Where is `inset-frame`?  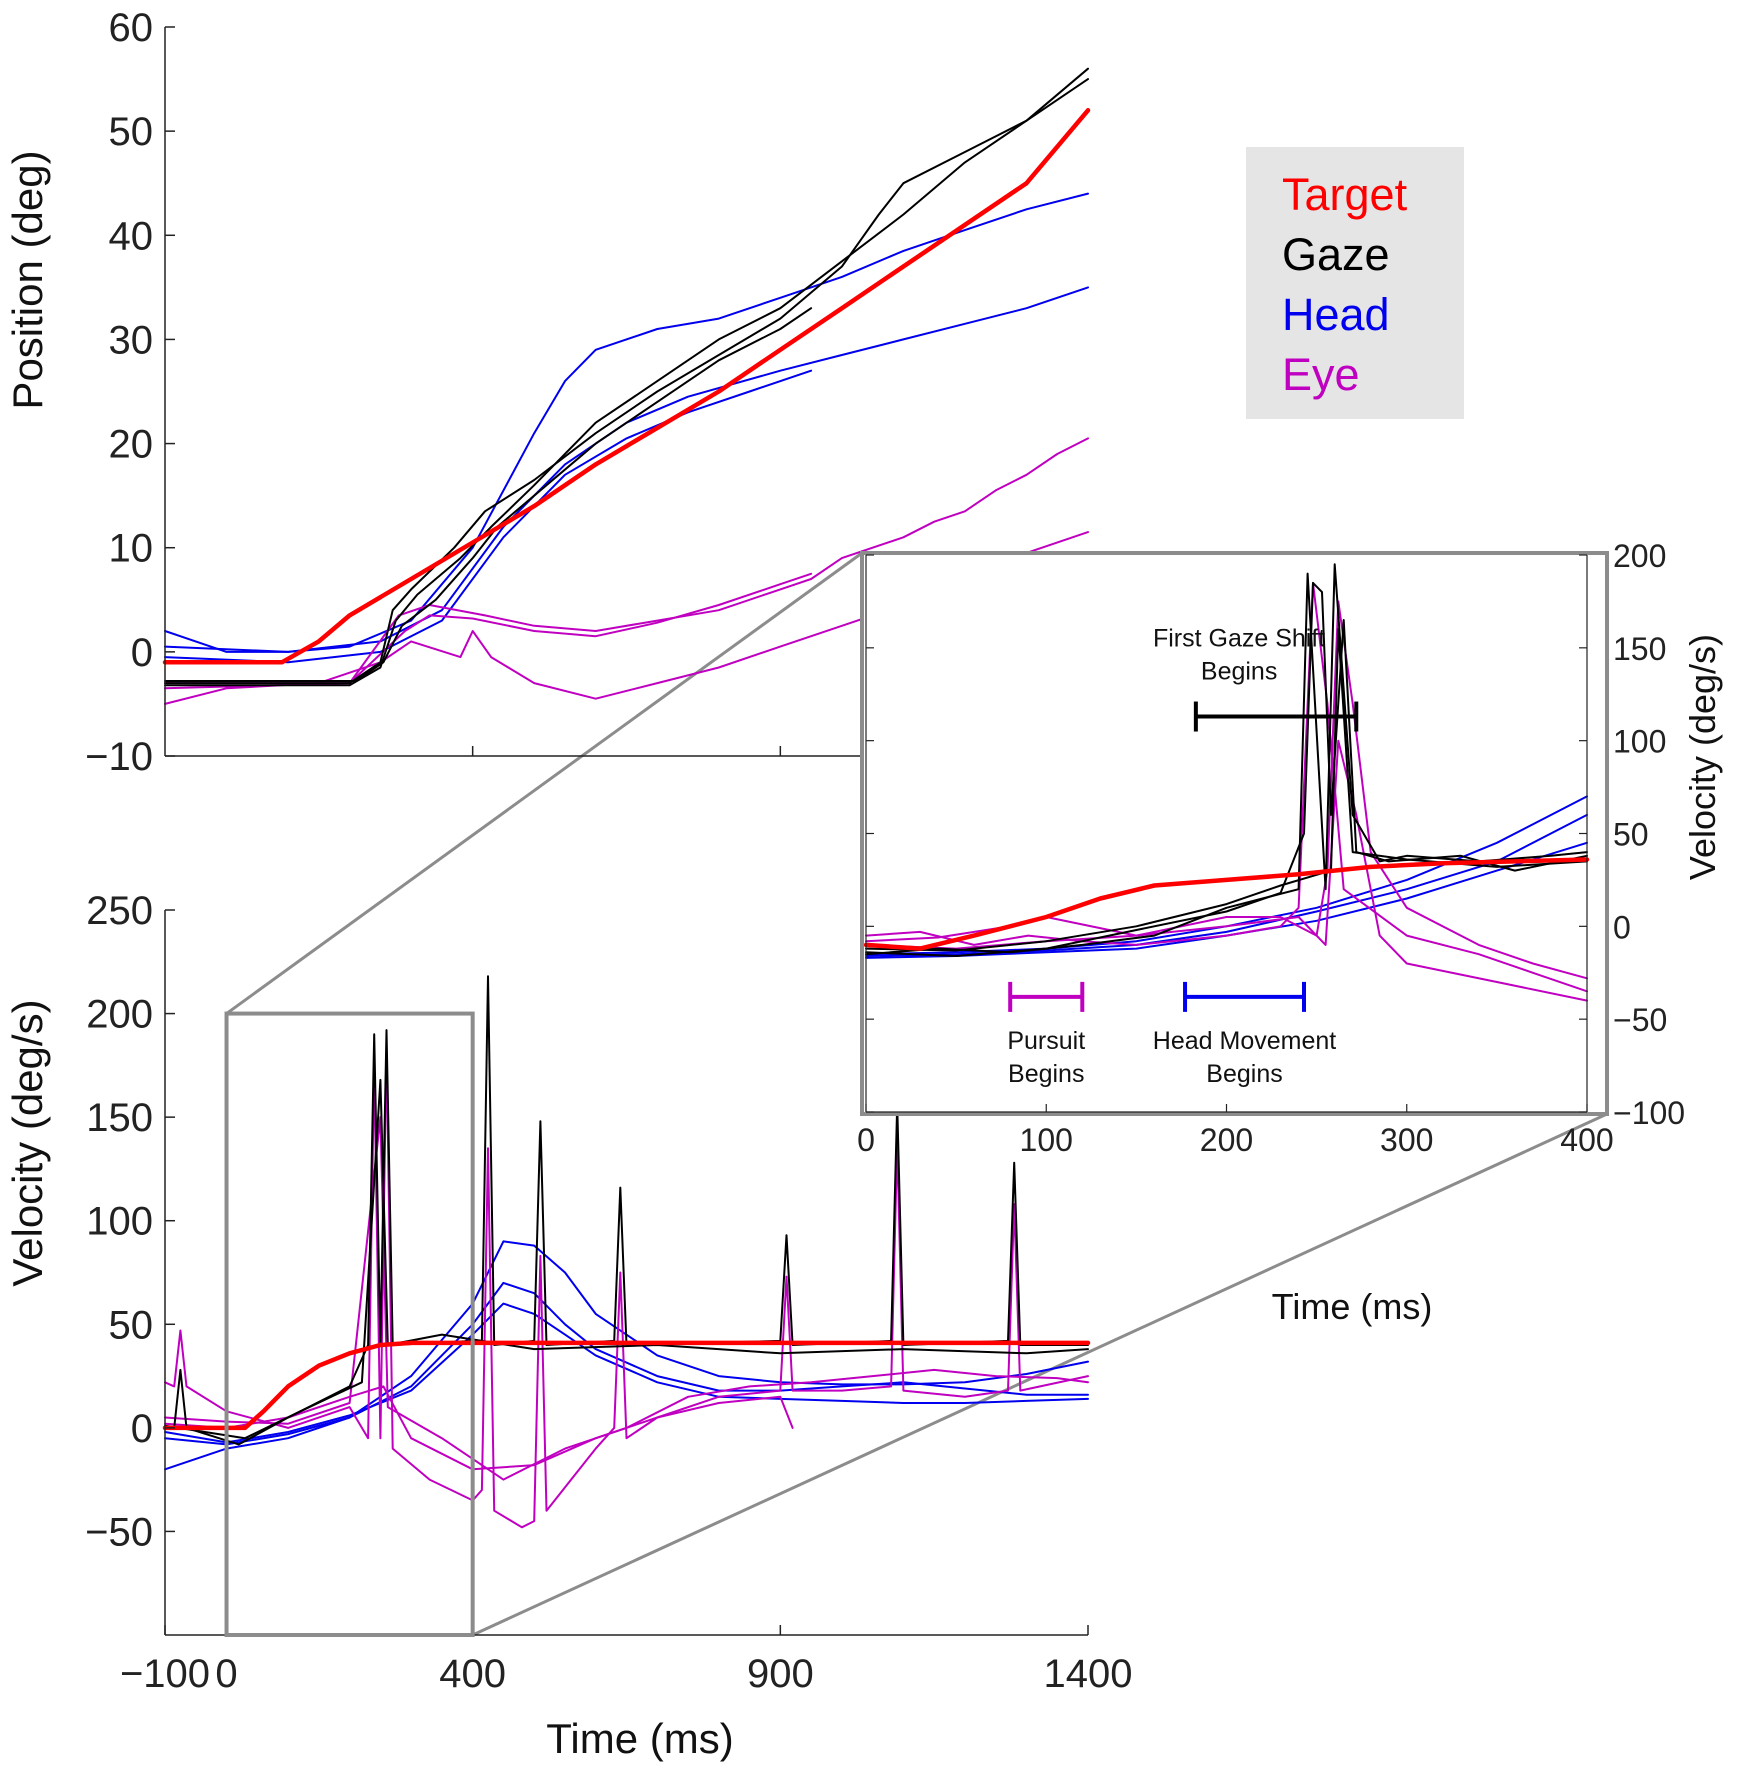
inset-frame is located at coordinates (1234, 833).